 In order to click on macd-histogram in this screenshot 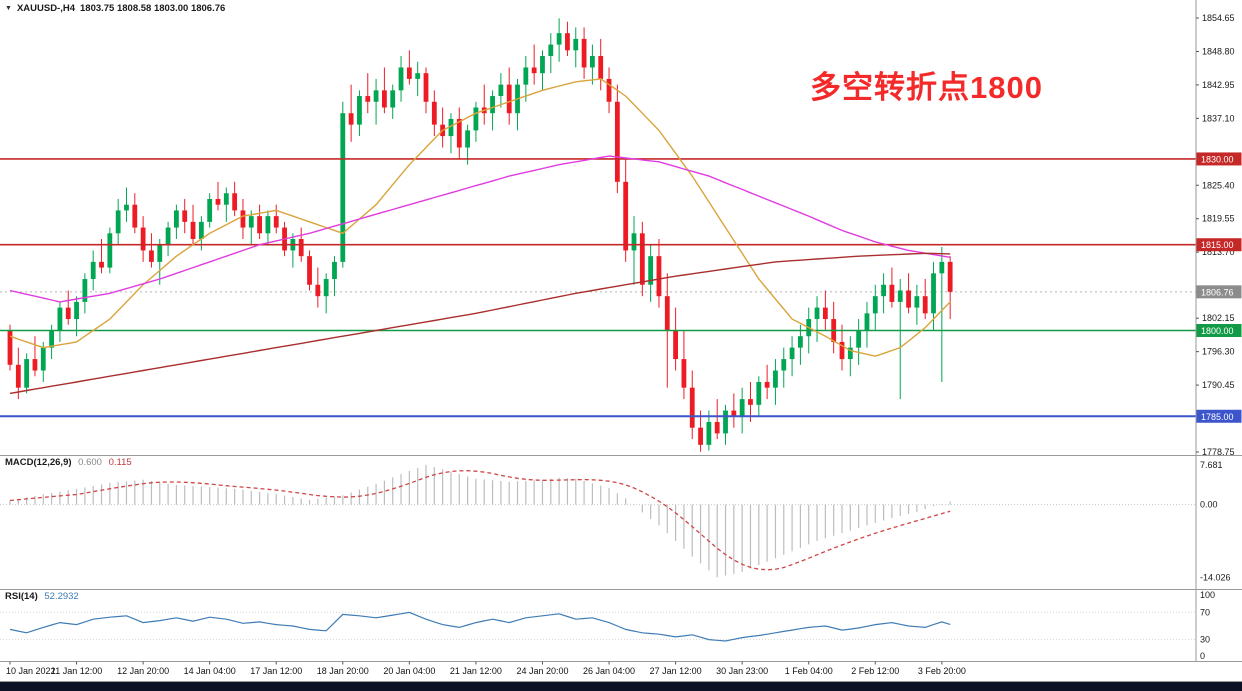, I will do `click(480, 521)`.